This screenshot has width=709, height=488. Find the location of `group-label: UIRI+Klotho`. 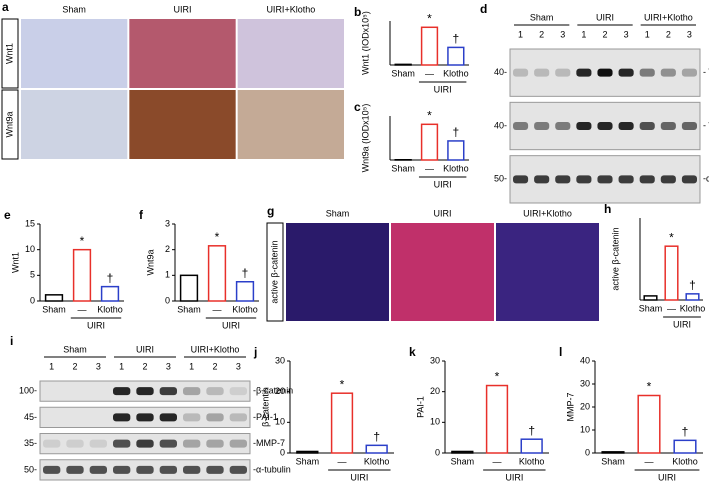

group-label: UIRI+Klotho is located at coordinates (668, 17).